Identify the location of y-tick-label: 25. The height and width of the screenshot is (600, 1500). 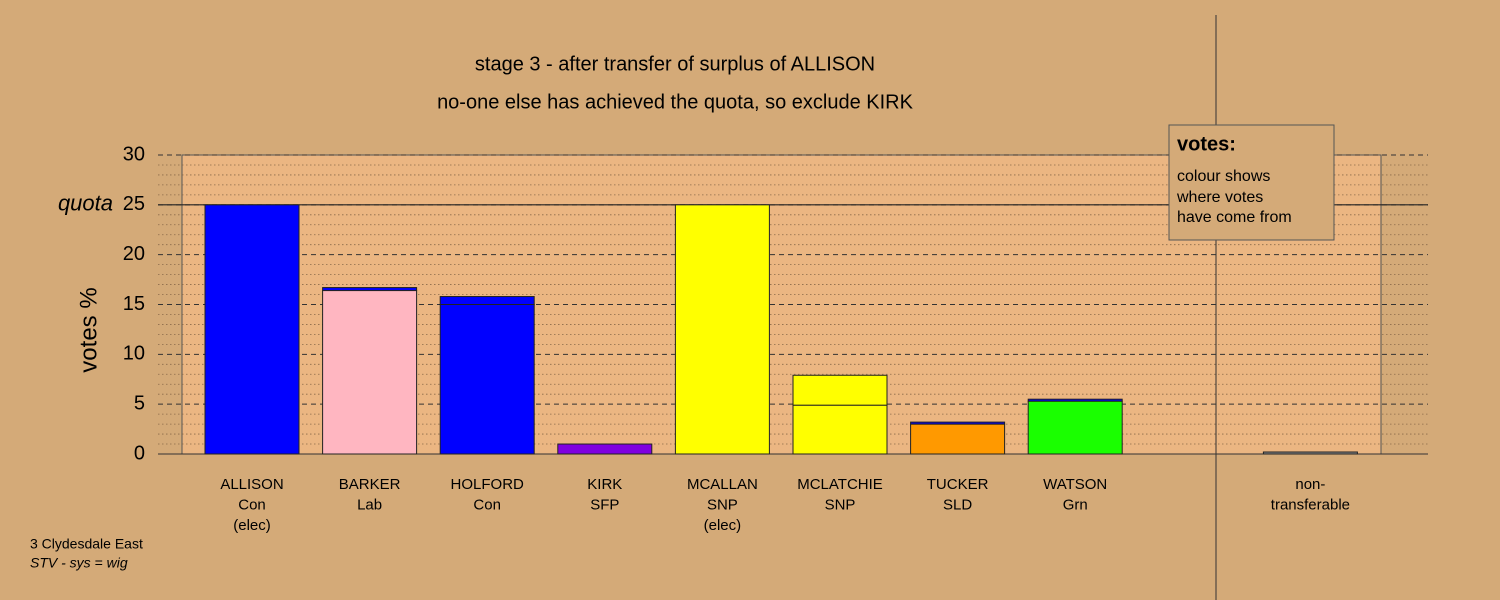
(134, 204).